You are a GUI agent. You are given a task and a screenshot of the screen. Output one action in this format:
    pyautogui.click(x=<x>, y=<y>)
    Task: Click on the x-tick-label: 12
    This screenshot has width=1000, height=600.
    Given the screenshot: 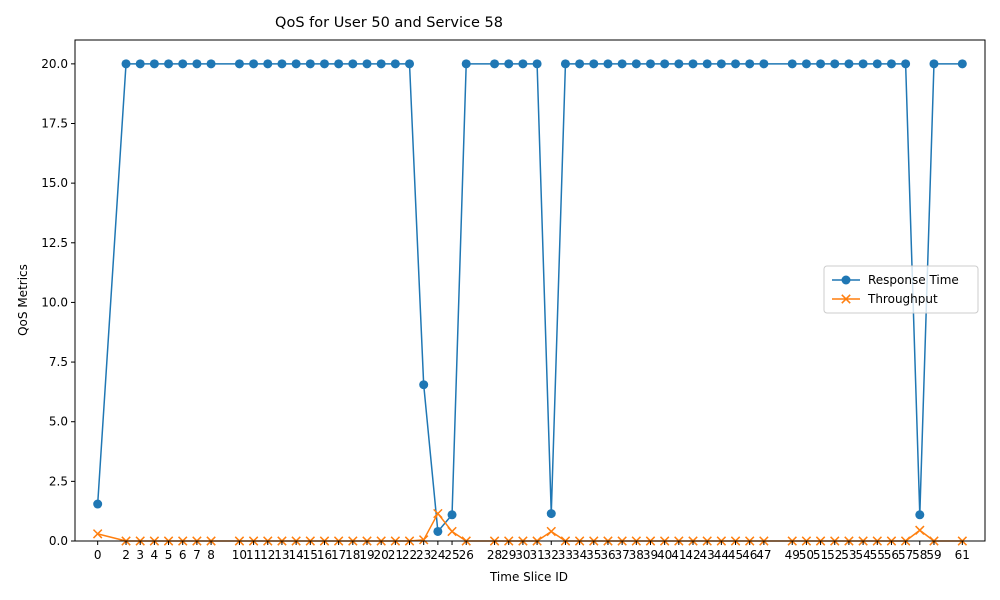 What is the action you would take?
    pyautogui.click(x=267, y=555)
    